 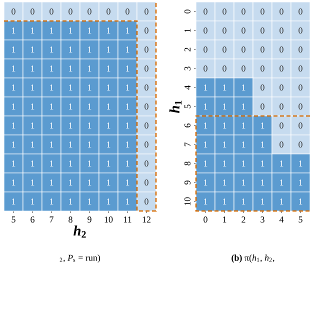 What do you see at coordinates (187, 164) in the screenshot?
I see `y-tick-label: 8` at bounding box center [187, 164].